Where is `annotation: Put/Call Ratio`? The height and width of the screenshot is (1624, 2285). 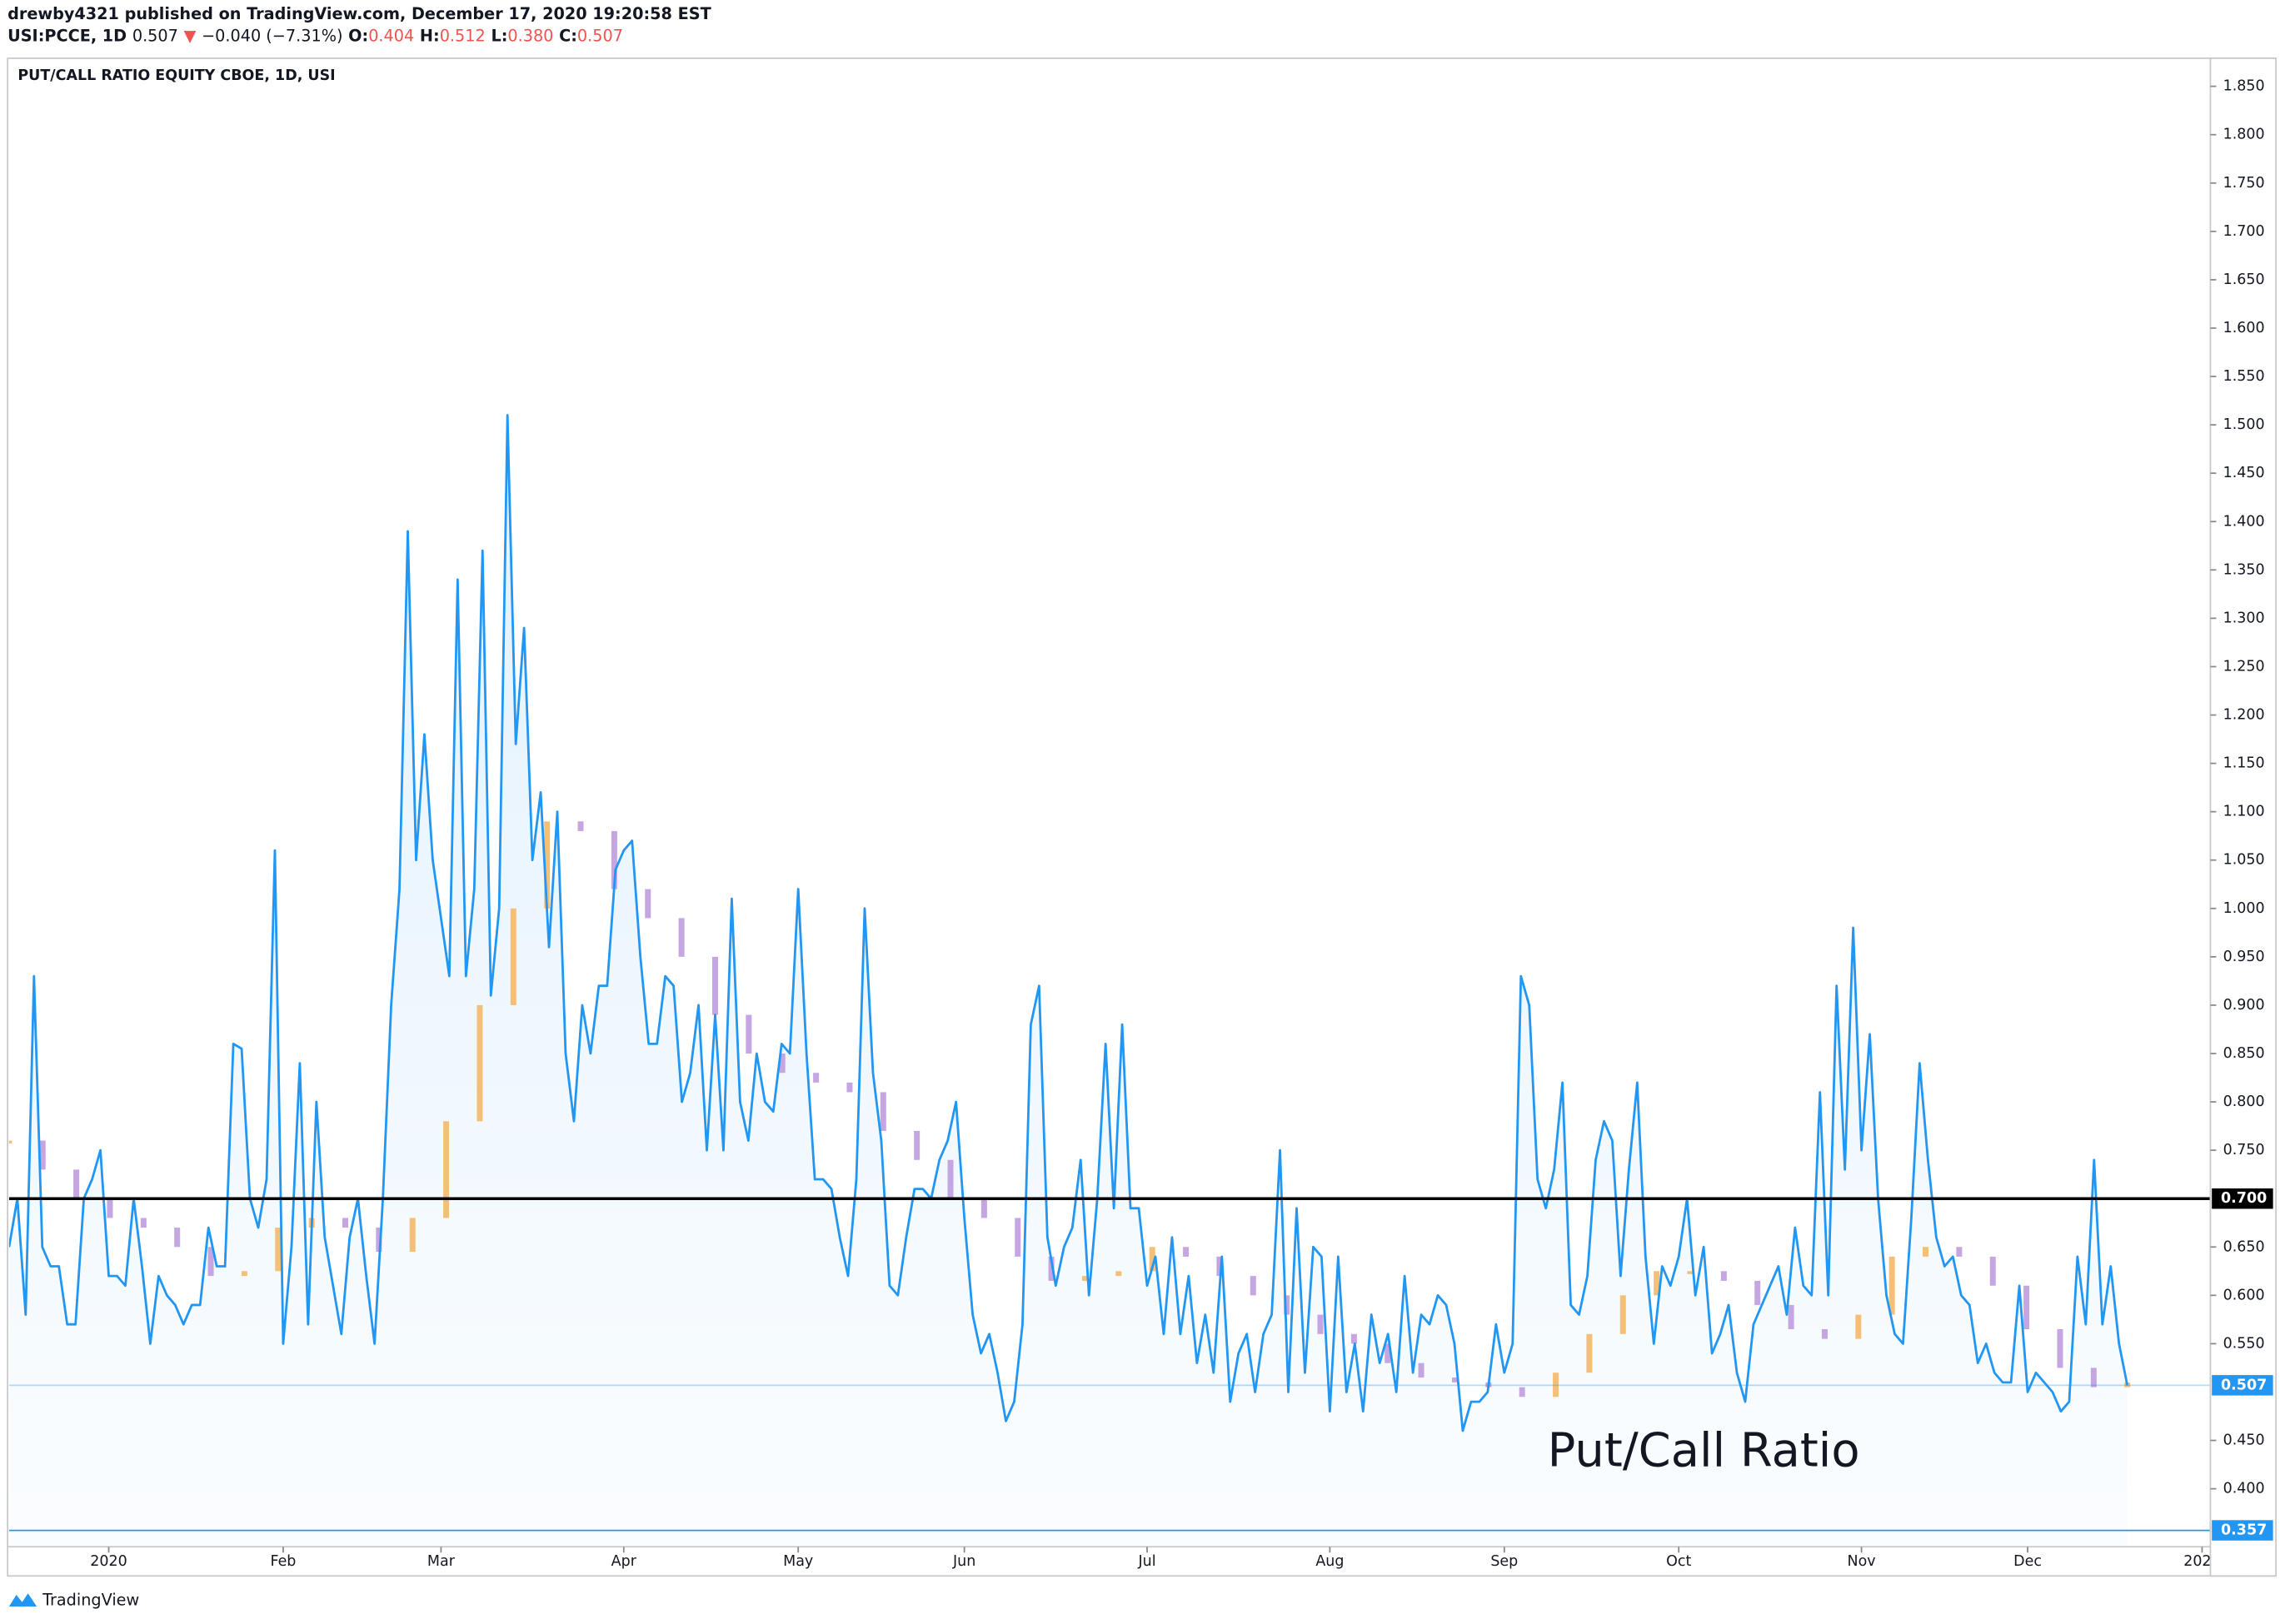
annotation: Put/Call Ratio is located at coordinates (1704, 1451).